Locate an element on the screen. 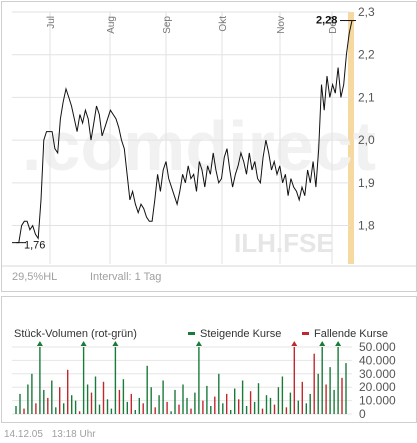 This screenshot has height=443, width=417. y-tick-label: 1,8 is located at coordinates (366, 226).